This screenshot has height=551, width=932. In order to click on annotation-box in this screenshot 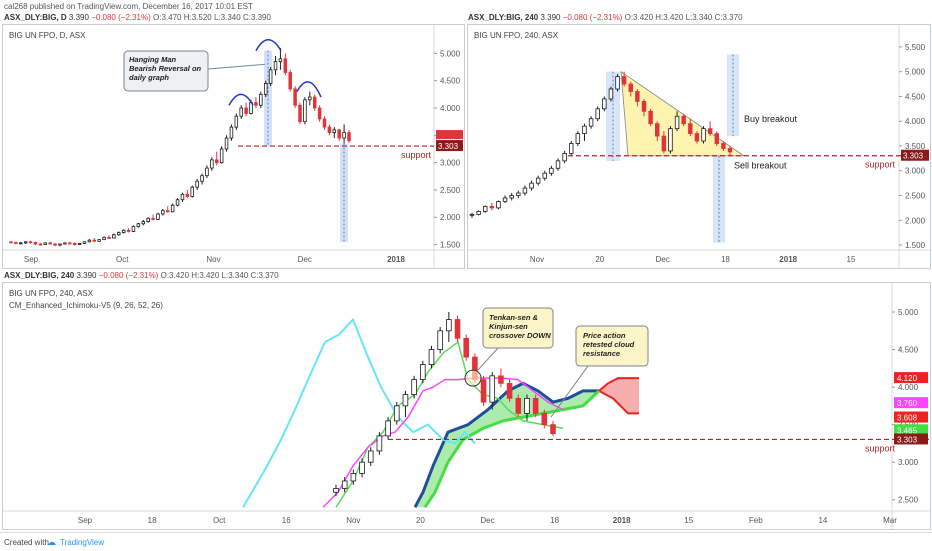, I will do `click(166, 71)`.